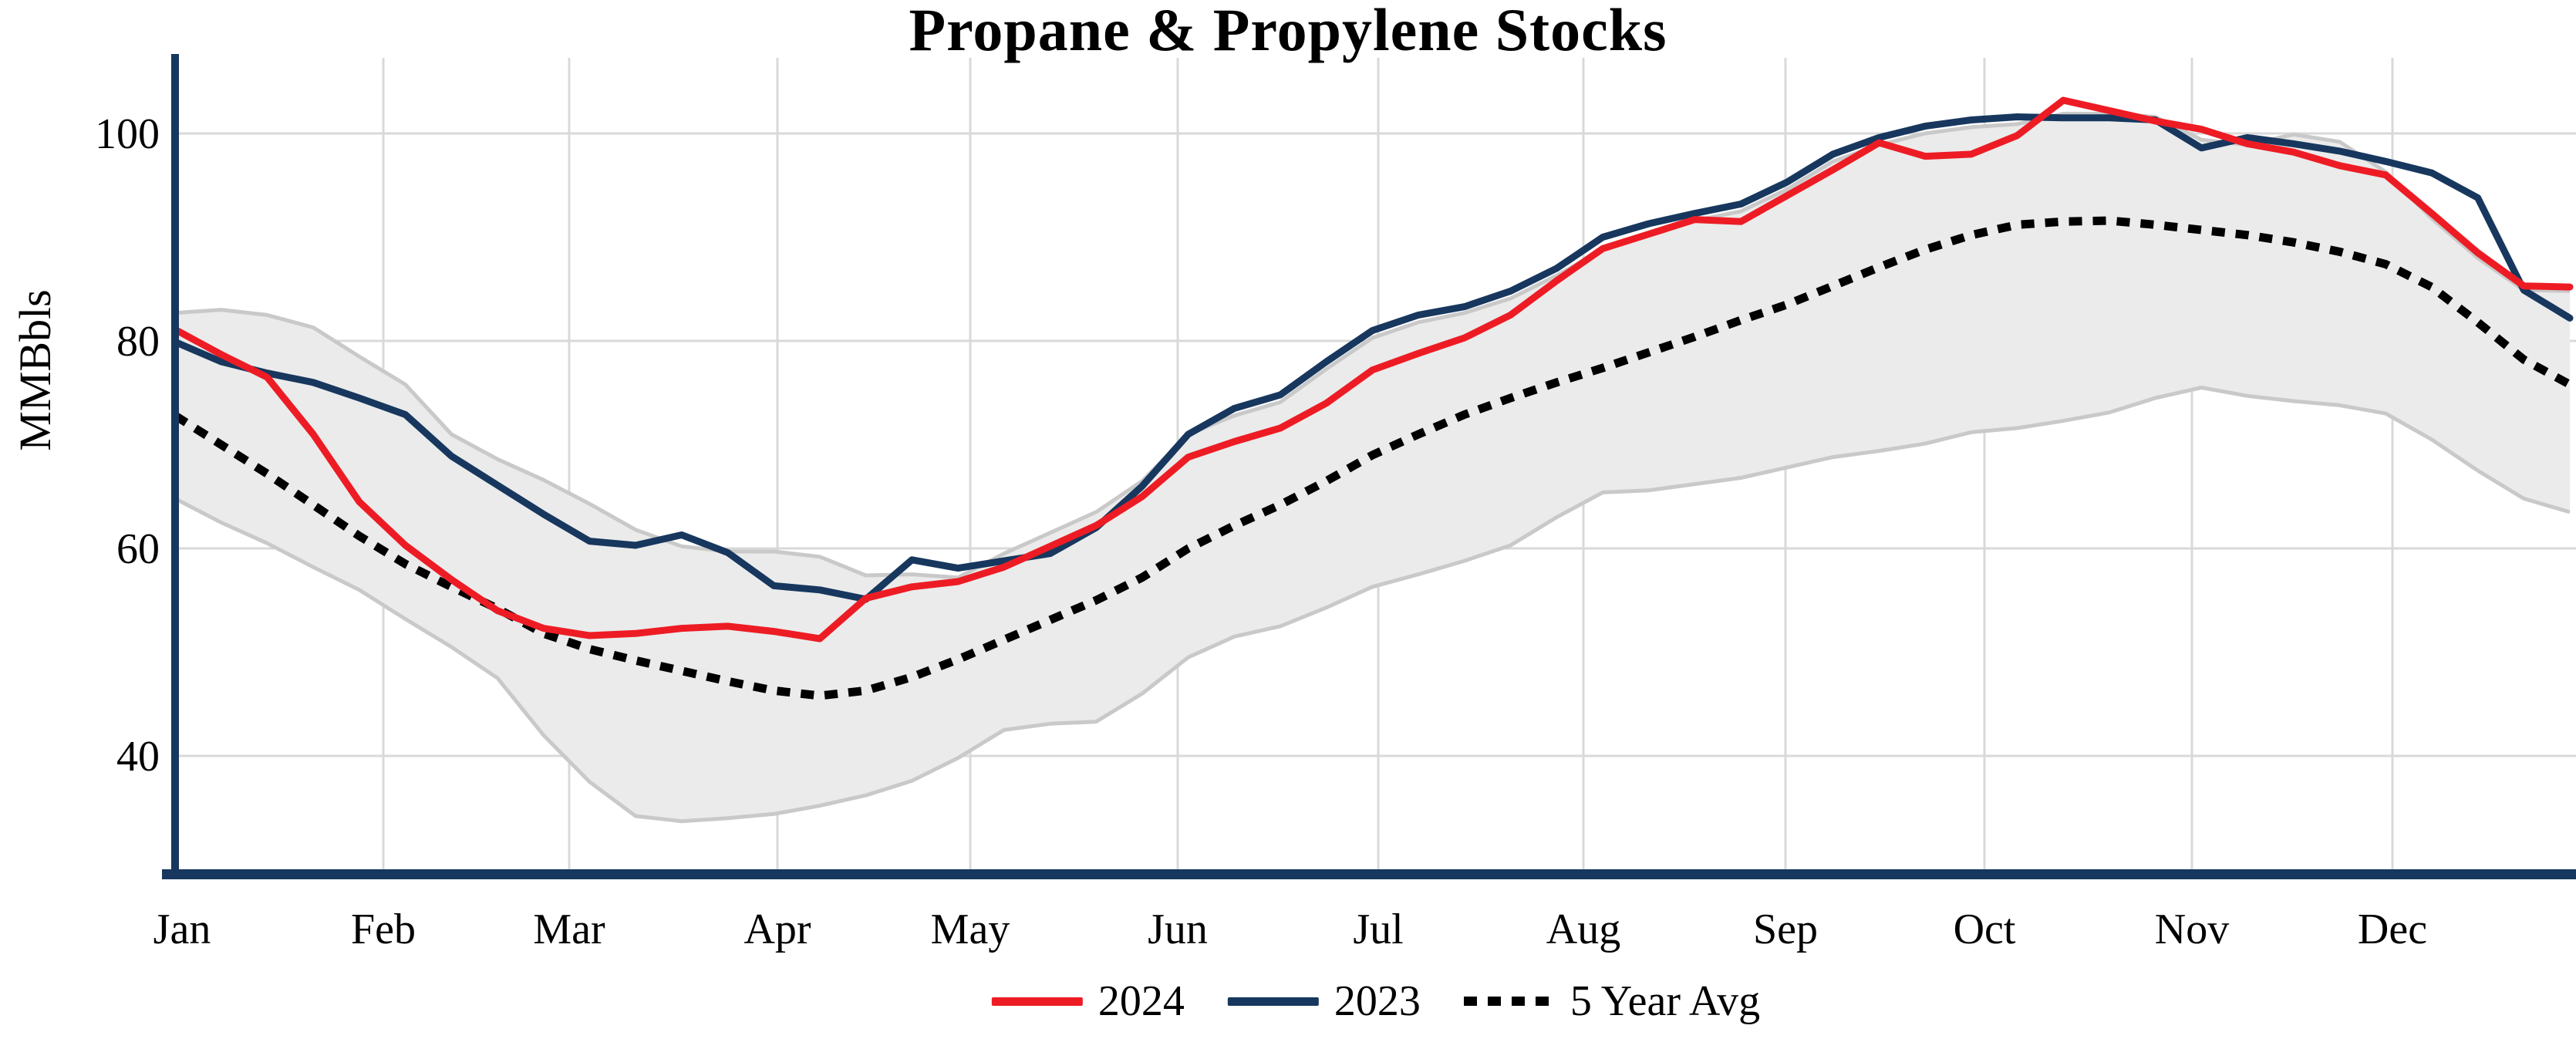  I want to click on legend-item-2023: 2023, so click(1324, 1001).